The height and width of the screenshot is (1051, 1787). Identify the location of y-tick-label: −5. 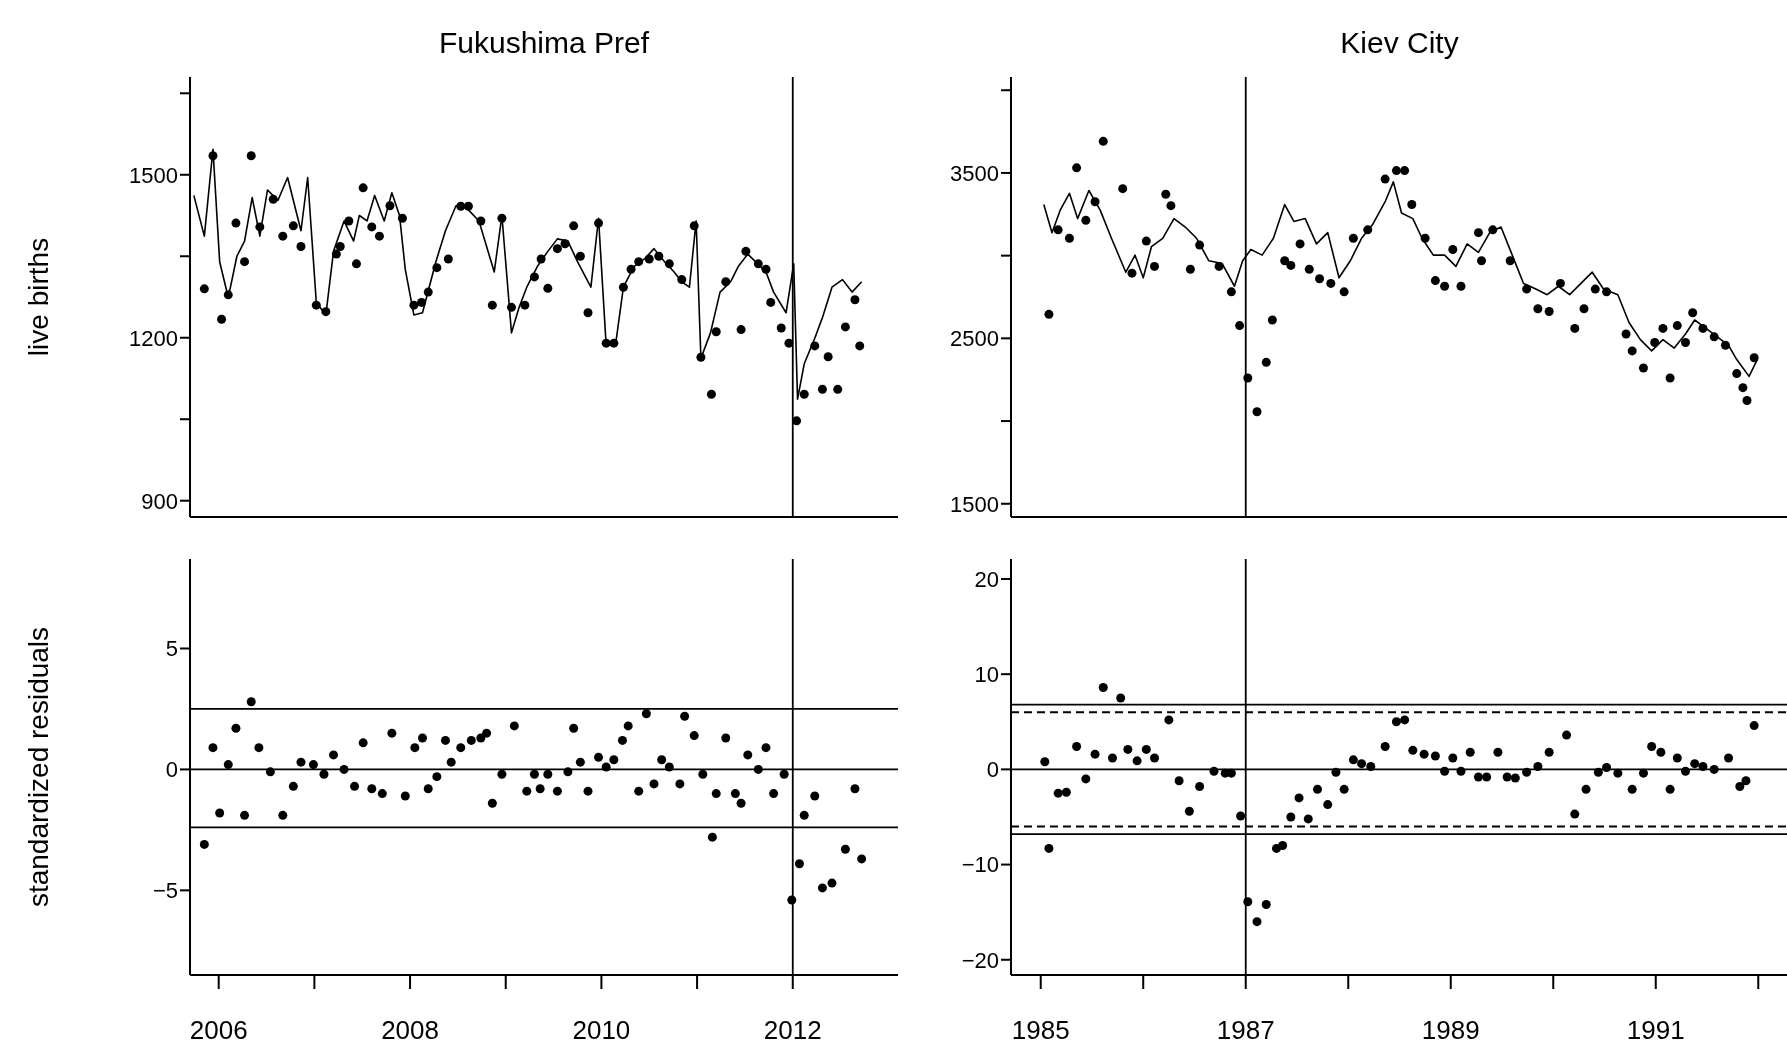
(165, 891).